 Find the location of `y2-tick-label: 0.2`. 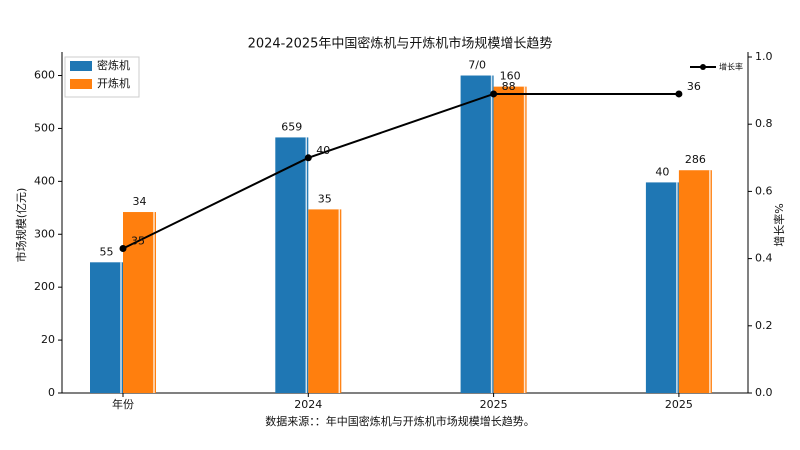

y2-tick-label: 0.2 is located at coordinates (764, 325).